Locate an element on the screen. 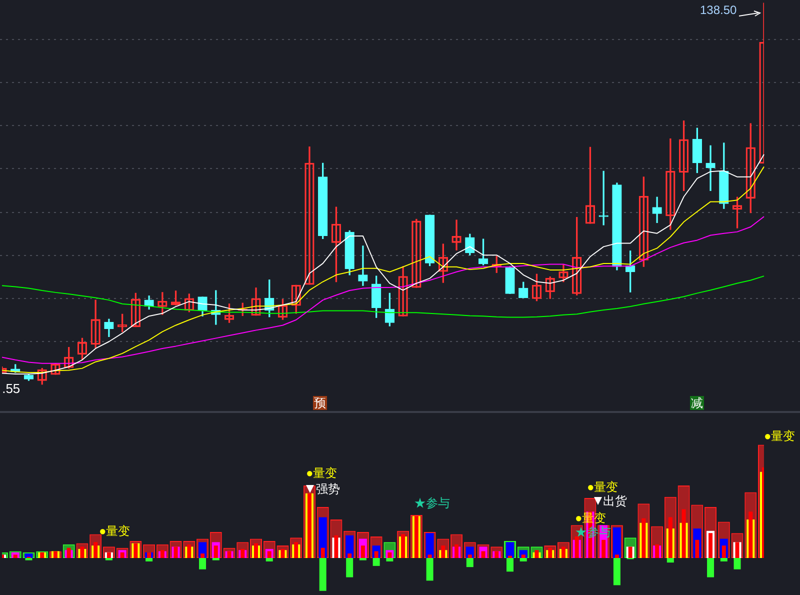  text: 预 is located at coordinates (320, 403).